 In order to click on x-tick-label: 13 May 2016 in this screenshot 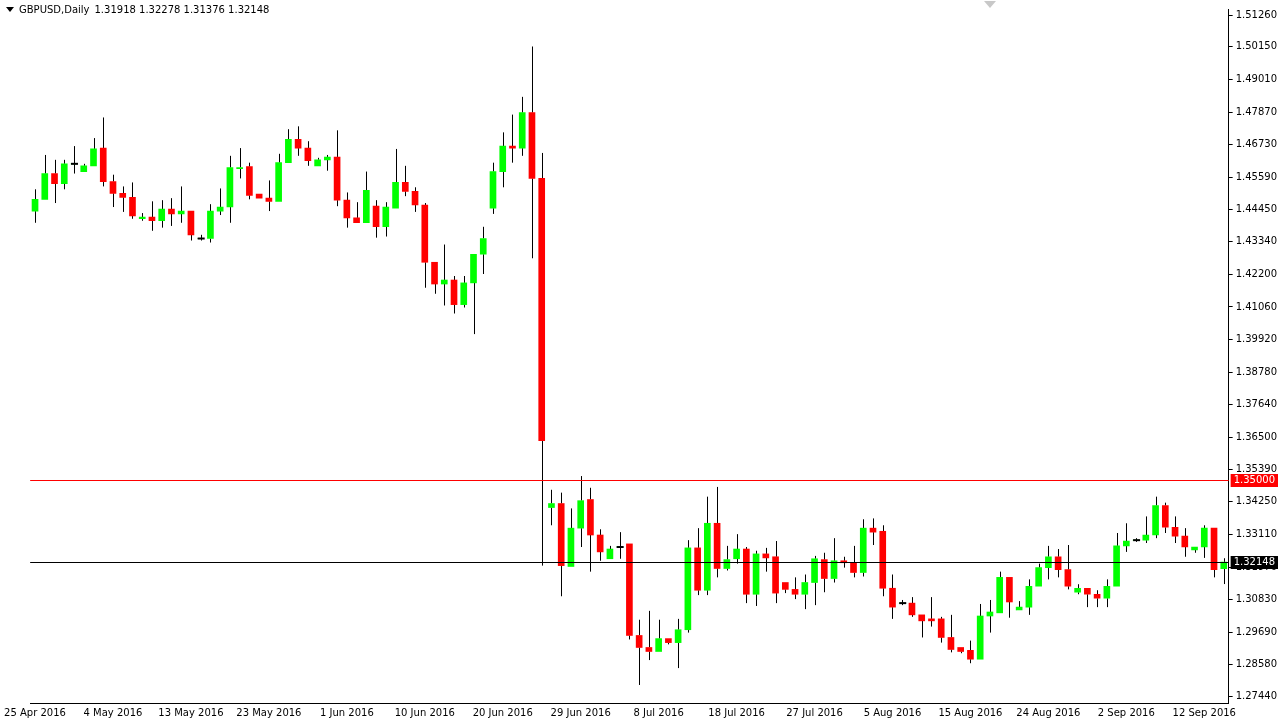, I will do `click(191, 712)`.